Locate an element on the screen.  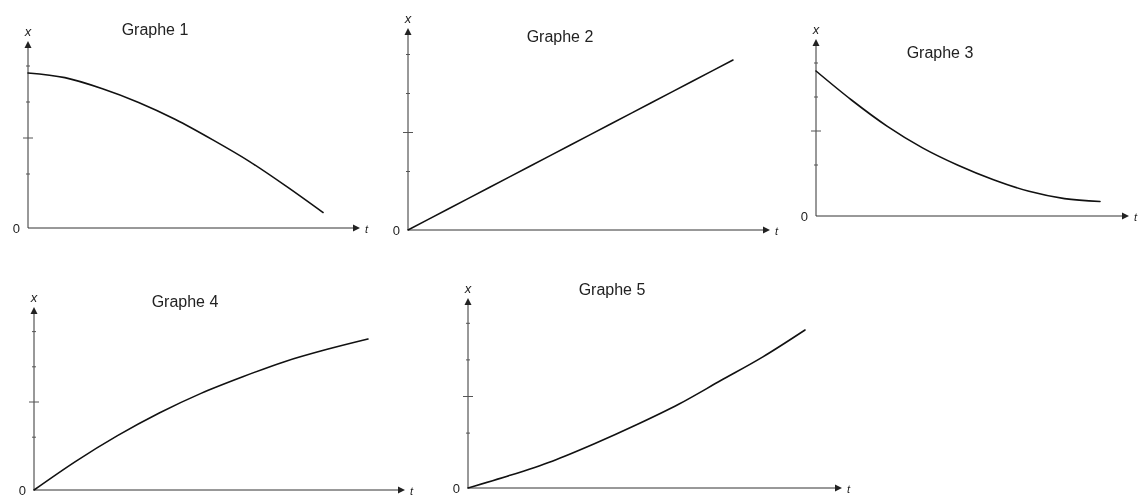
chart-title: Graphe 3 is located at coordinates (940, 52).